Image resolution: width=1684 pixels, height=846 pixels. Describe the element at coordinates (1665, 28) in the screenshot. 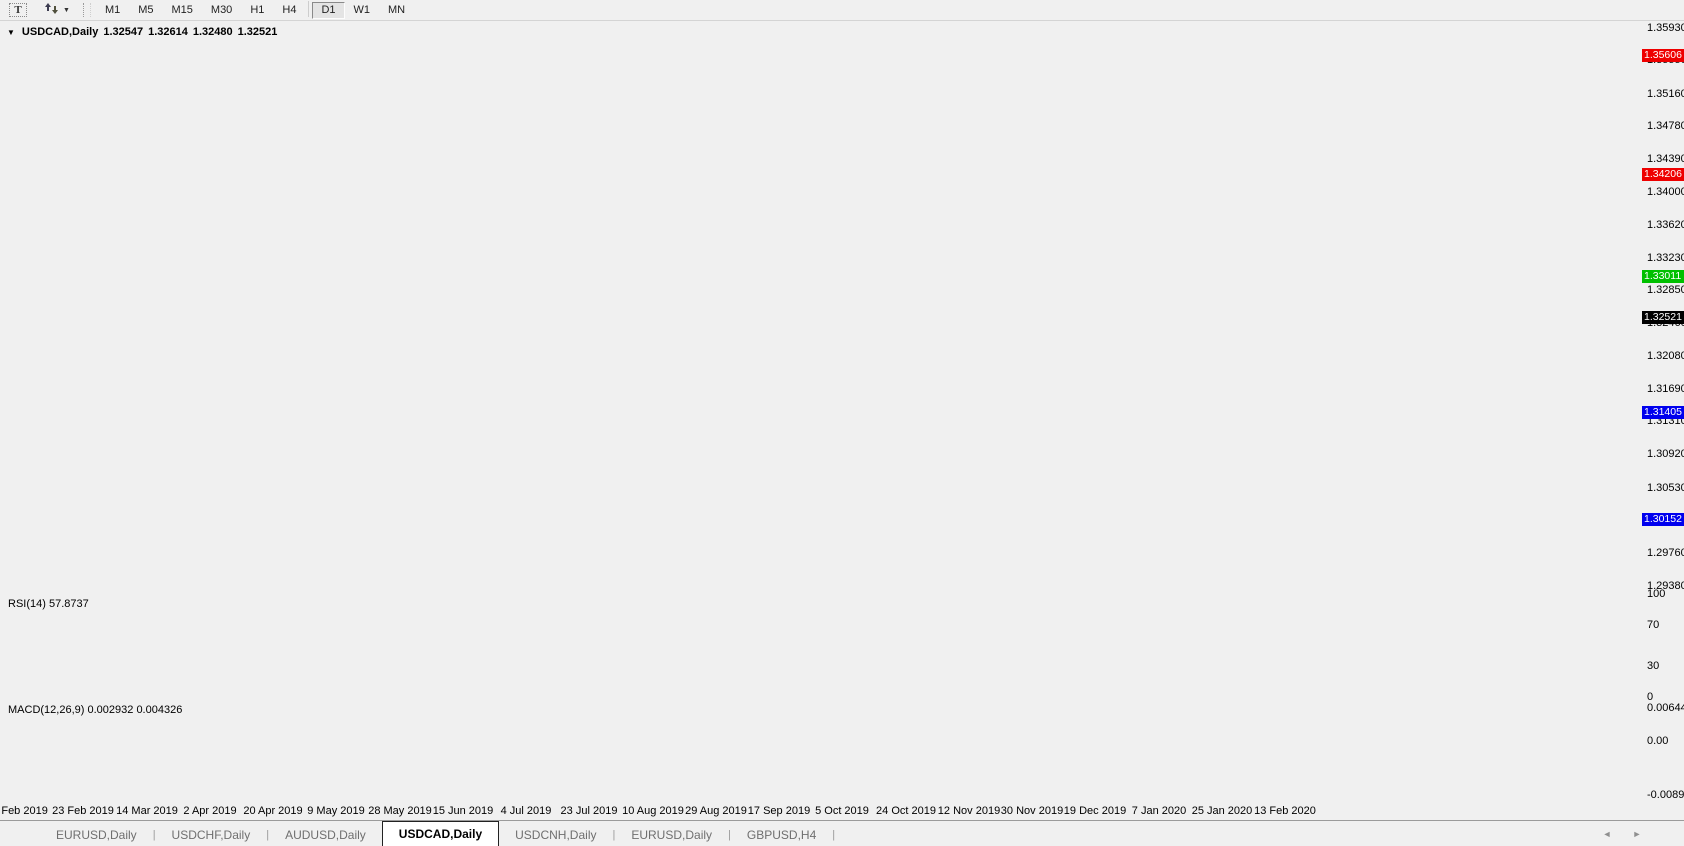

I see `price-axis-tick: 1.35930` at that location.